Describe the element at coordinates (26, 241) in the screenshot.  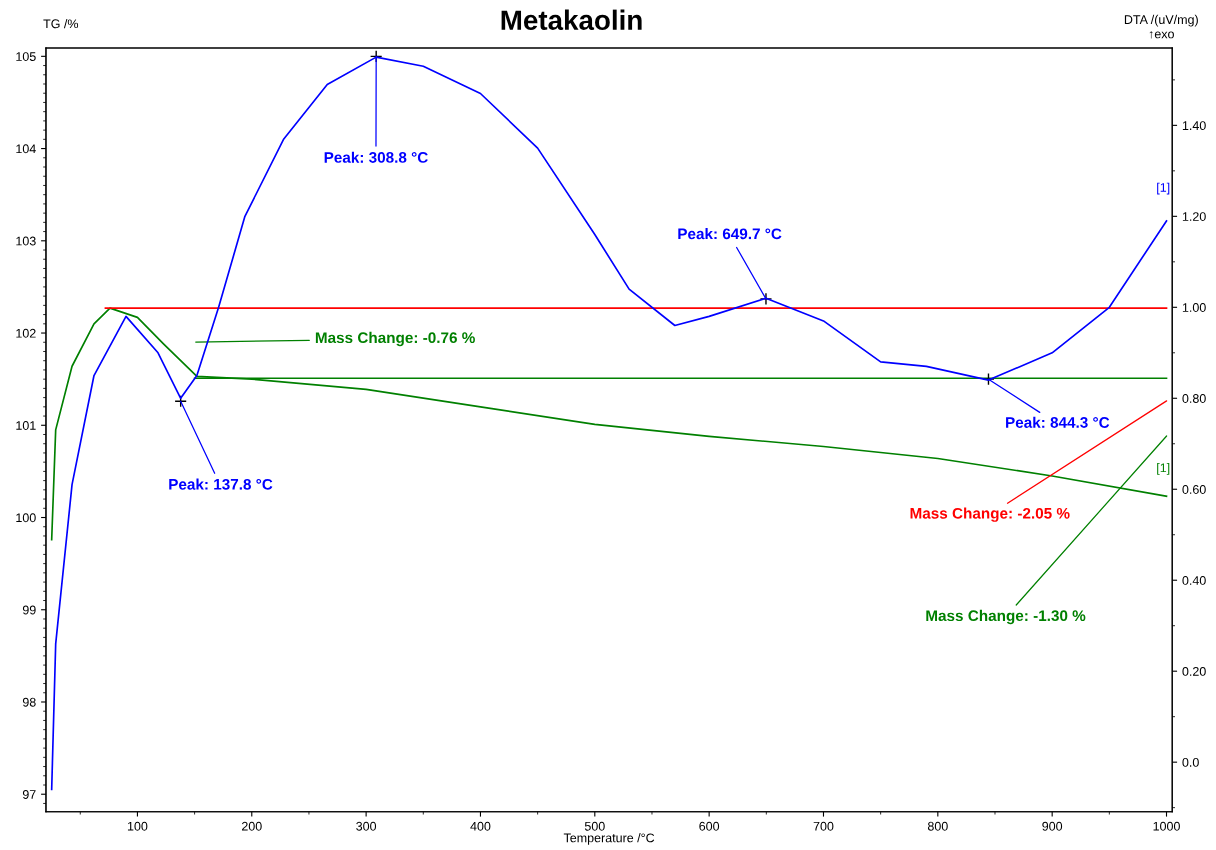
I see `y-tick-label: 103` at that location.